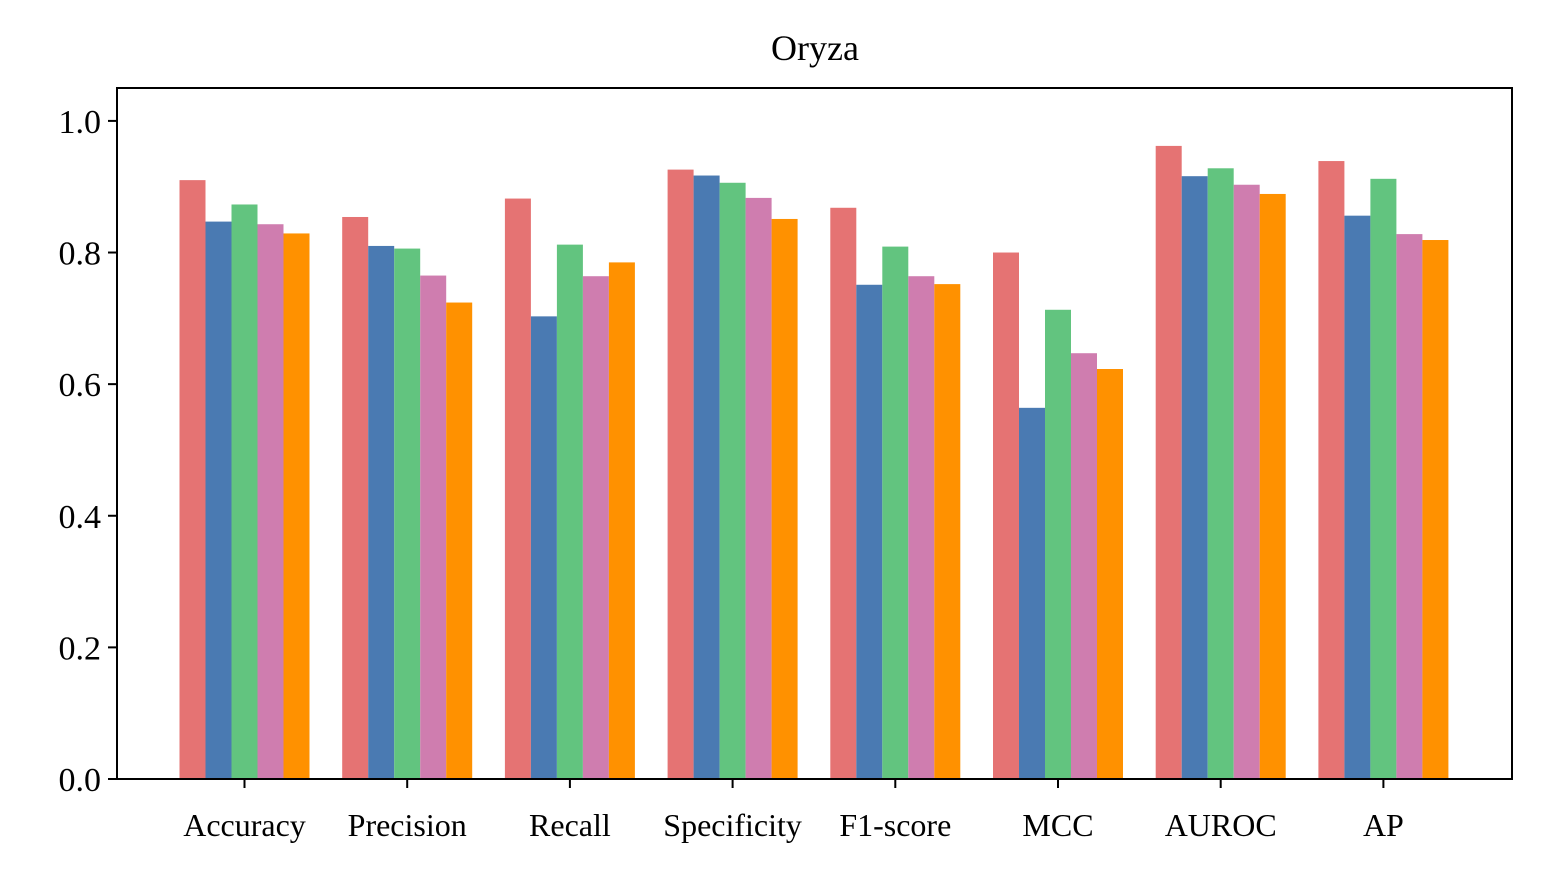 The image size is (1541, 879). I want to click on chart-title: Oryza, so click(815, 48).